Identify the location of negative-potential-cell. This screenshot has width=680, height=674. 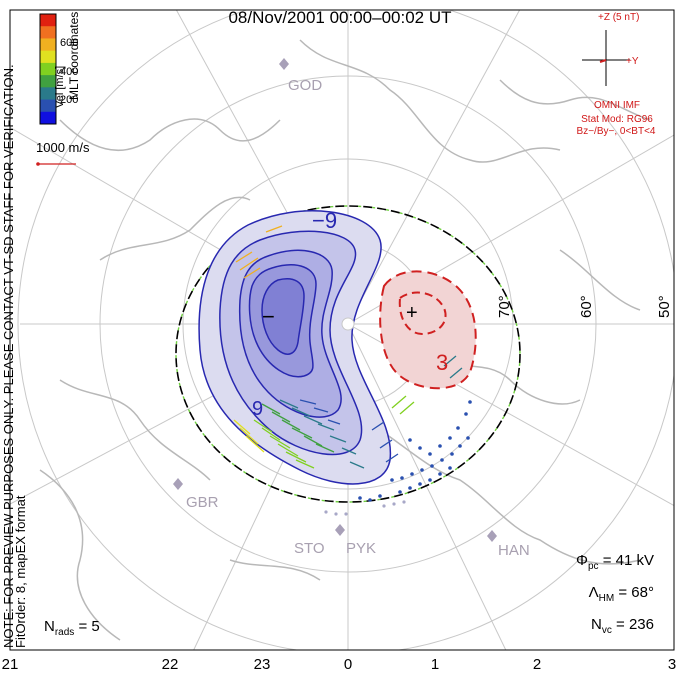
(295, 347).